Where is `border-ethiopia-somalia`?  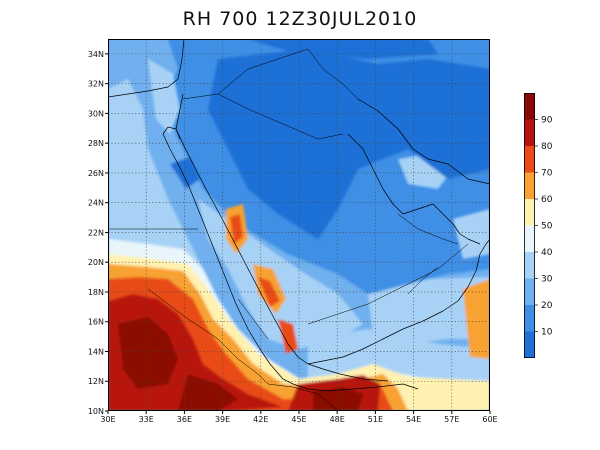 border-ethiopia-somalia is located at coordinates (303, 397).